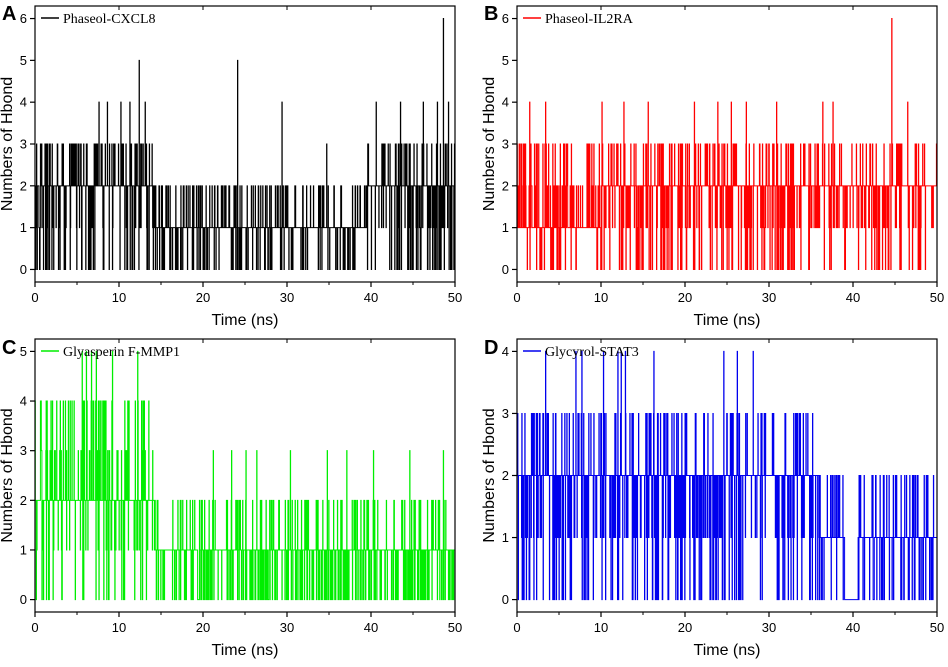 The image size is (948, 667). What do you see at coordinates (491, 348) in the screenshot?
I see `panel-letter: D` at bounding box center [491, 348].